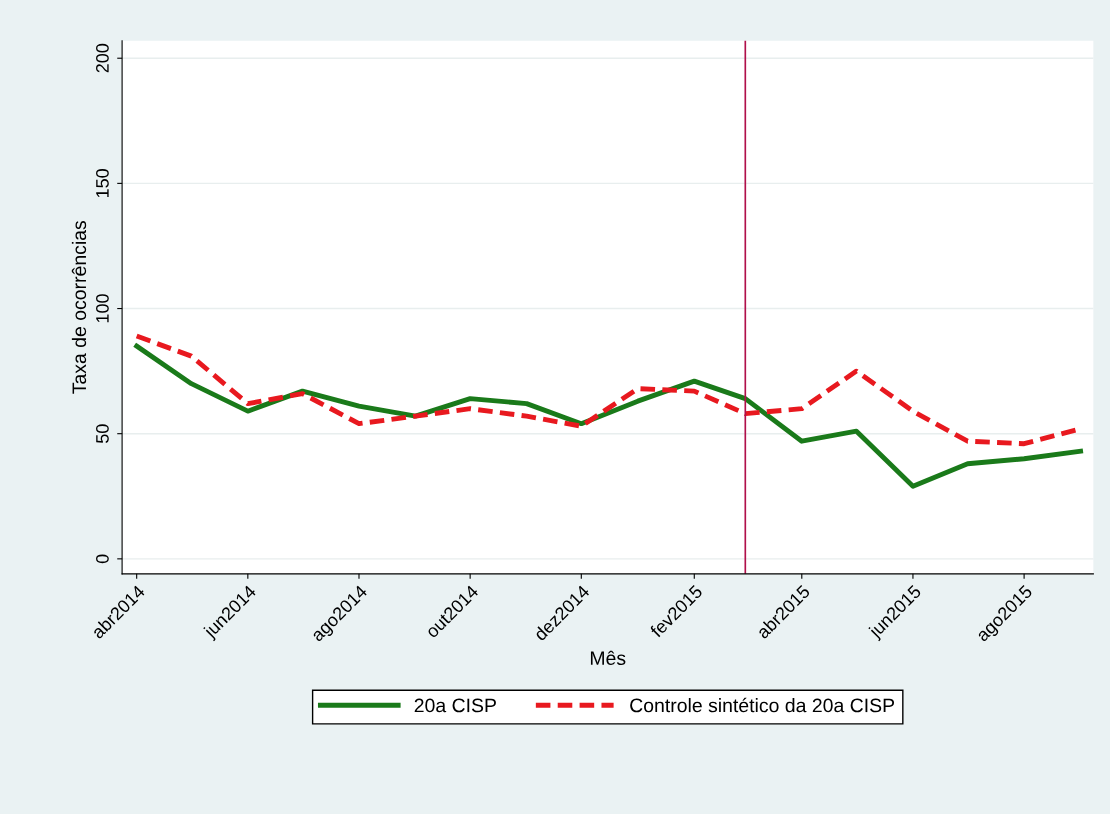  I want to click on y-tick-label: 150, so click(102, 183).